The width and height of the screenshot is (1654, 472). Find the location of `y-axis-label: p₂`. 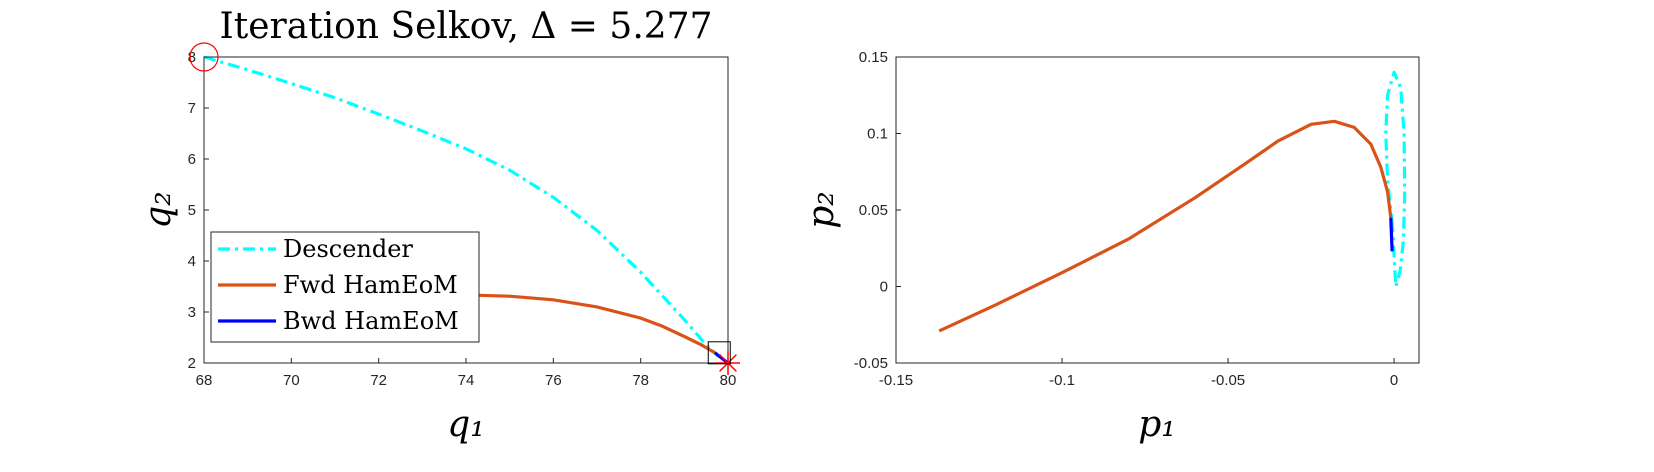

y-axis-label: p₂ is located at coordinates (821, 209).